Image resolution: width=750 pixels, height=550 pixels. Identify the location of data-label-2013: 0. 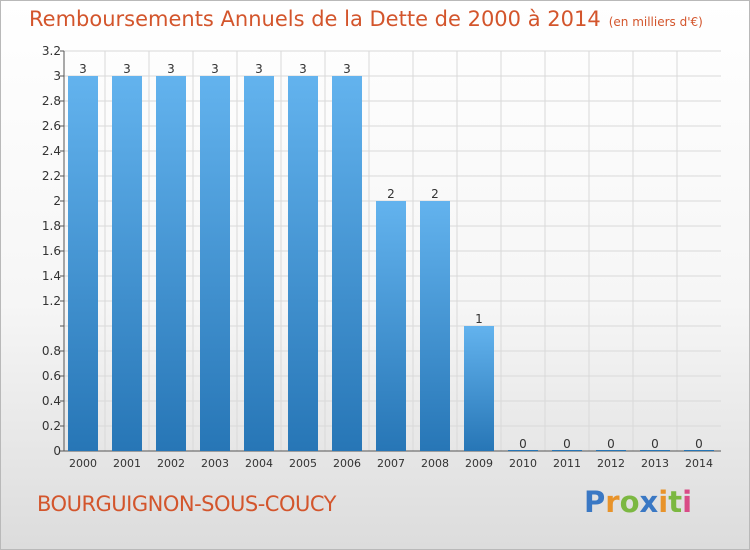
(655, 444).